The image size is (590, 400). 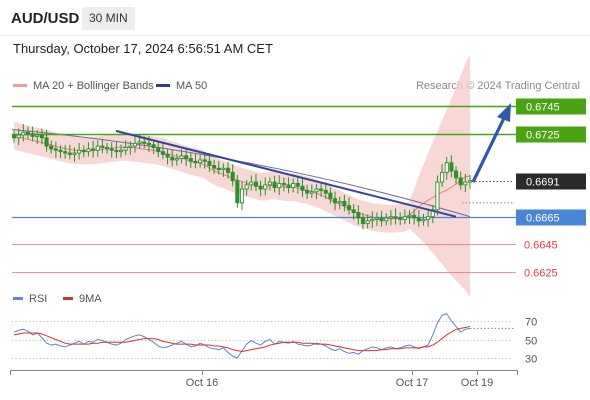 I want to click on rsi-ma-swatch-icon, so click(x=68, y=298).